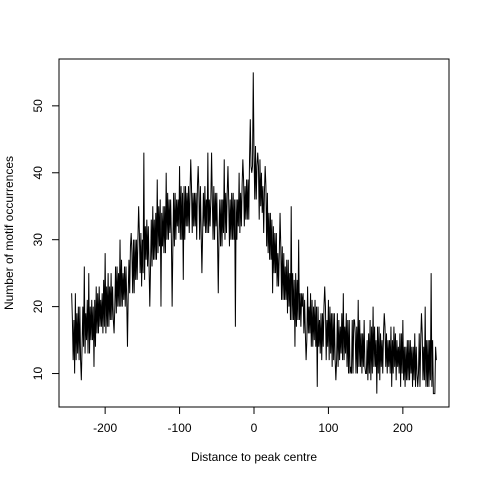 The image size is (480, 480). I want to click on y-tick-label: 20, so click(38, 307).